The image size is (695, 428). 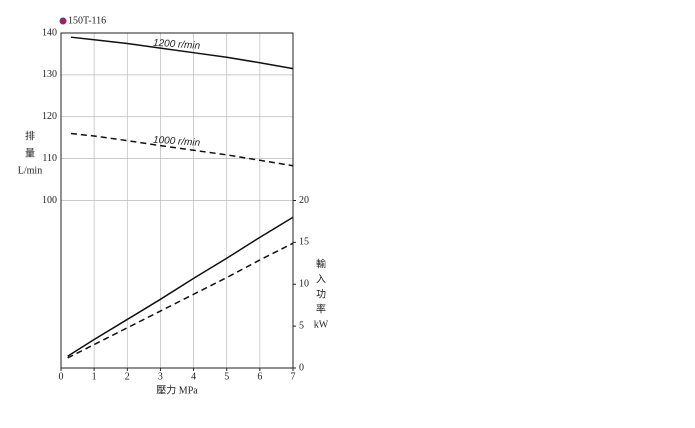 What do you see at coordinates (259, 376) in the screenshot?
I see `x-tick-label: 6` at bounding box center [259, 376].